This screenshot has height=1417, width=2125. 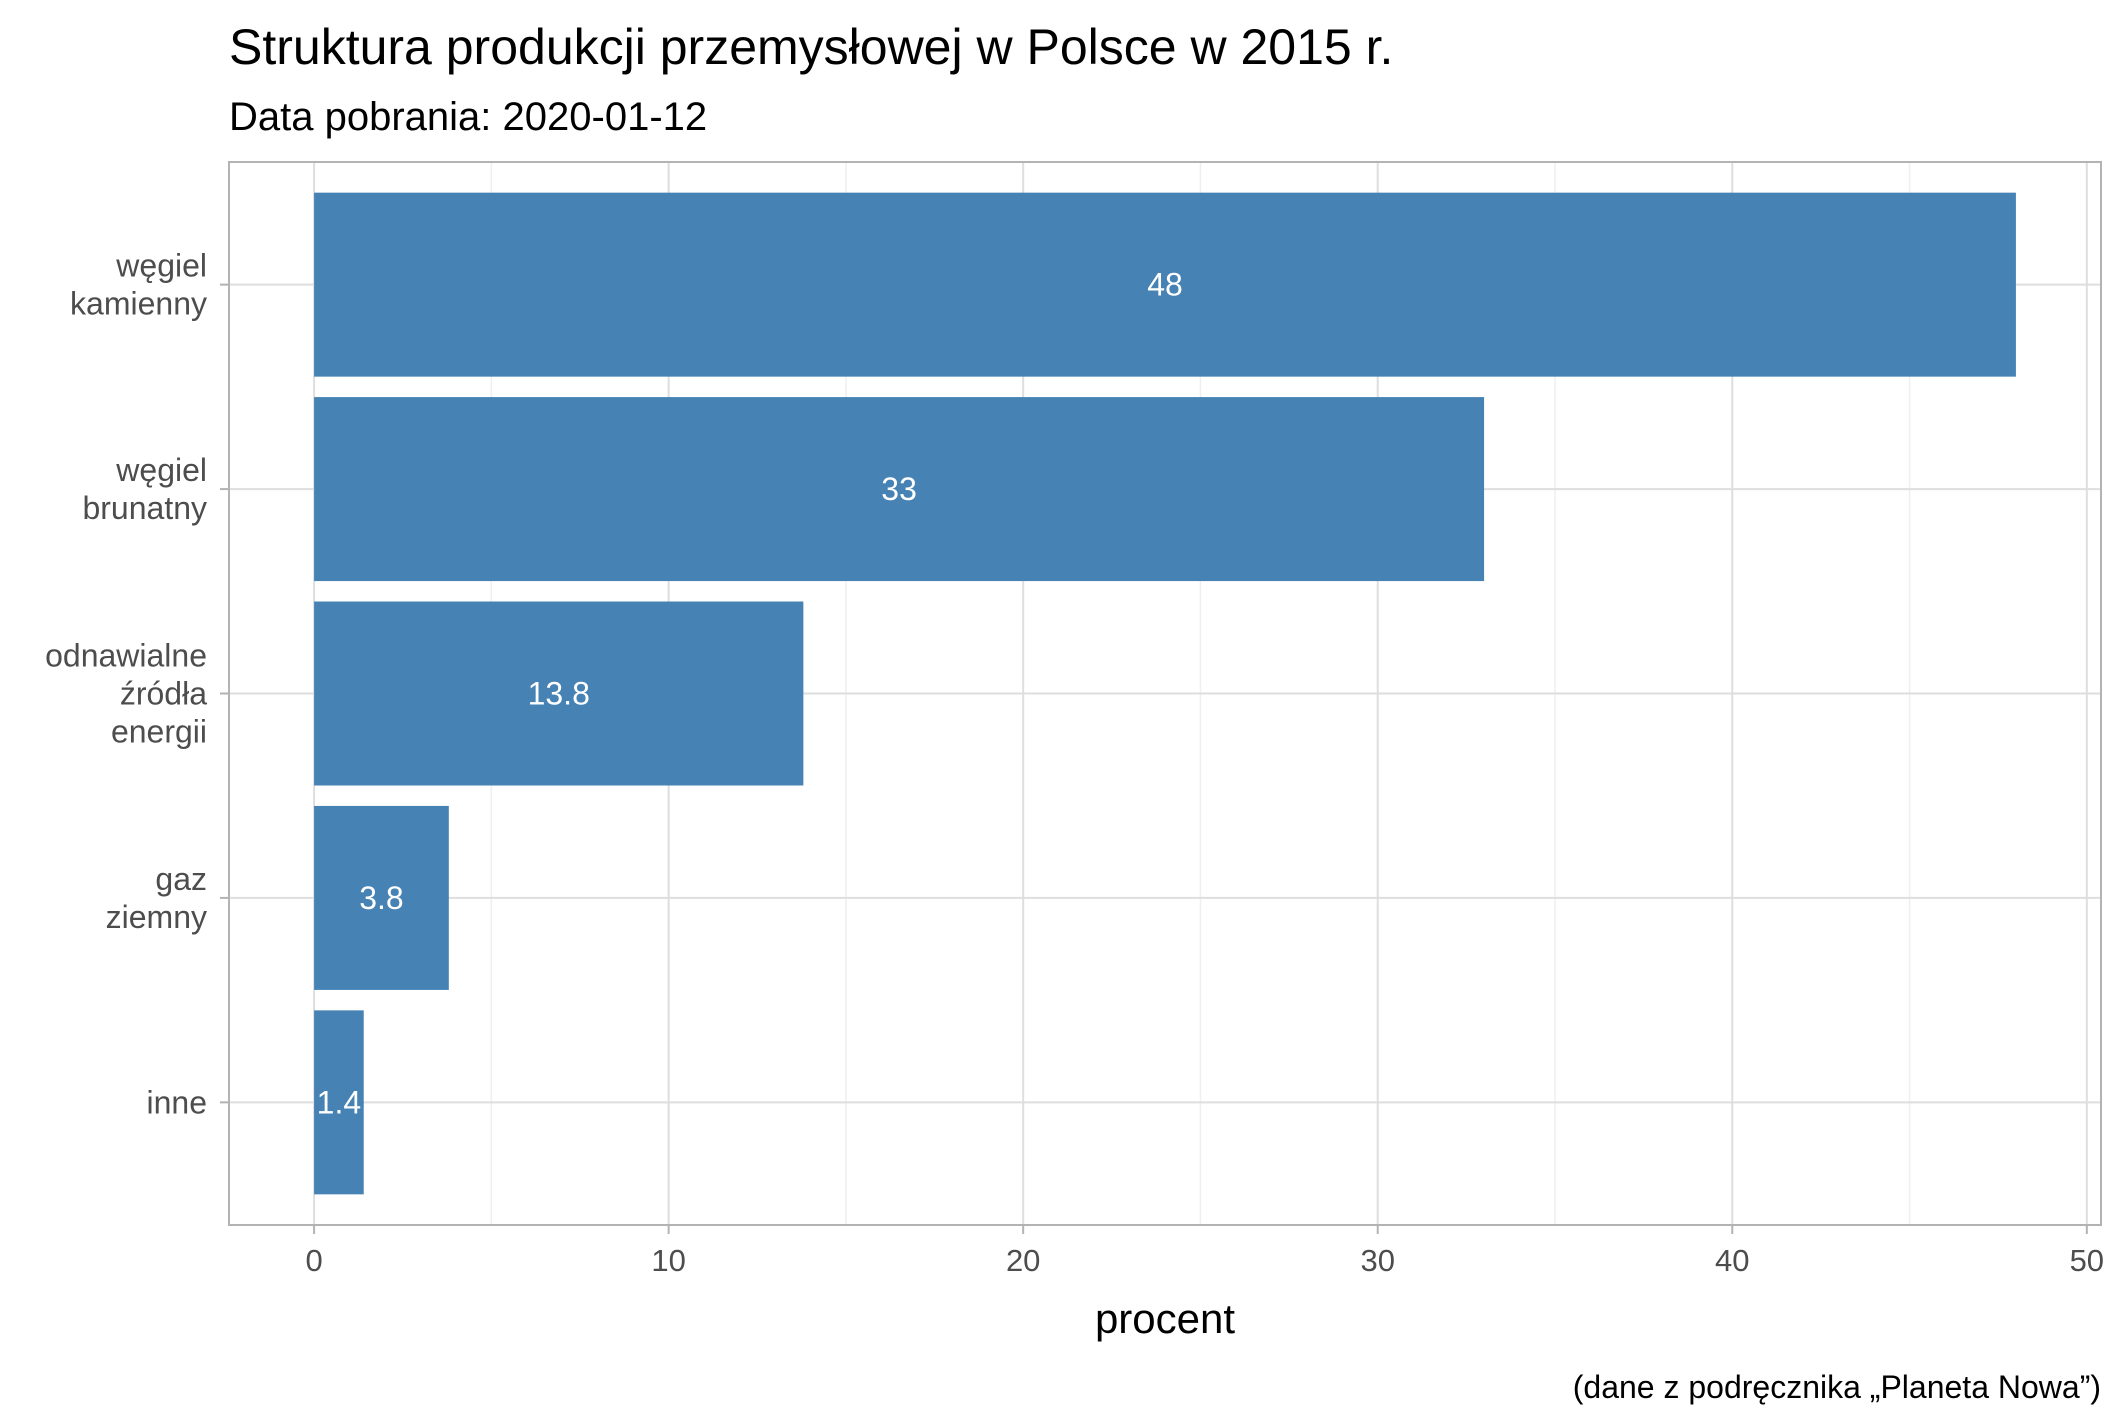 What do you see at coordinates (1732, 1260) in the screenshot?
I see `x-tick-label: 40` at bounding box center [1732, 1260].